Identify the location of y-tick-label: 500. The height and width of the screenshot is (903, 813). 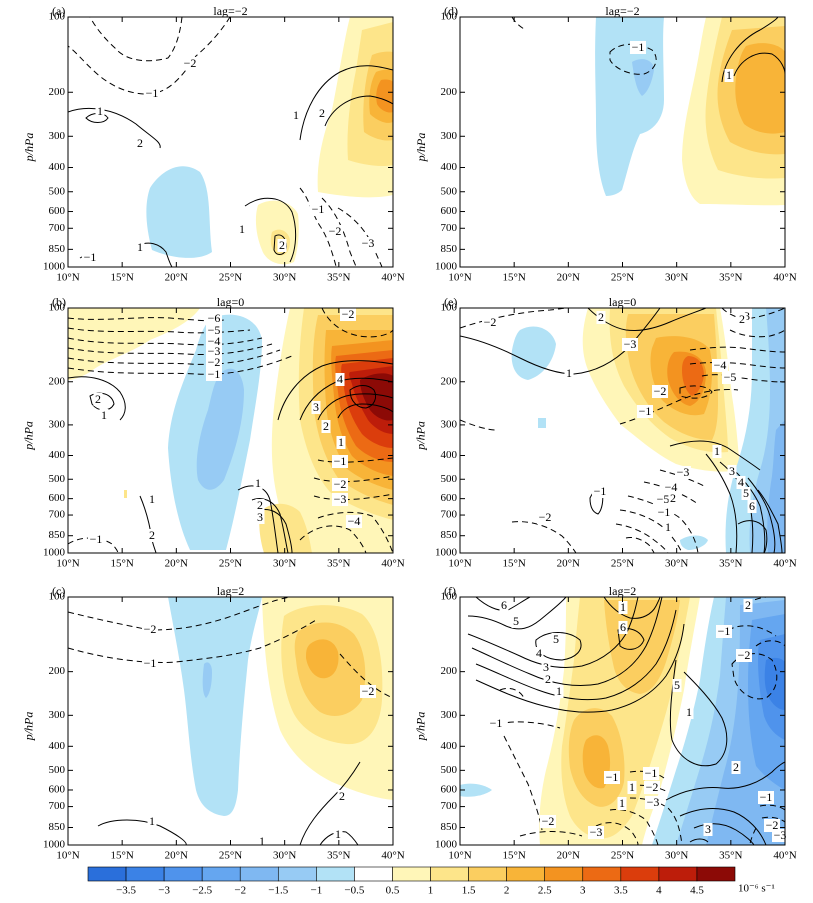
(449, 191).